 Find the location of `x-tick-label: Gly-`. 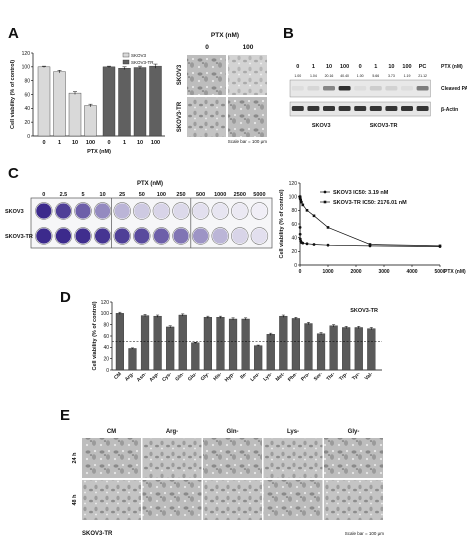

x-tick-label: Gly- is located at coordinates (205, 376).